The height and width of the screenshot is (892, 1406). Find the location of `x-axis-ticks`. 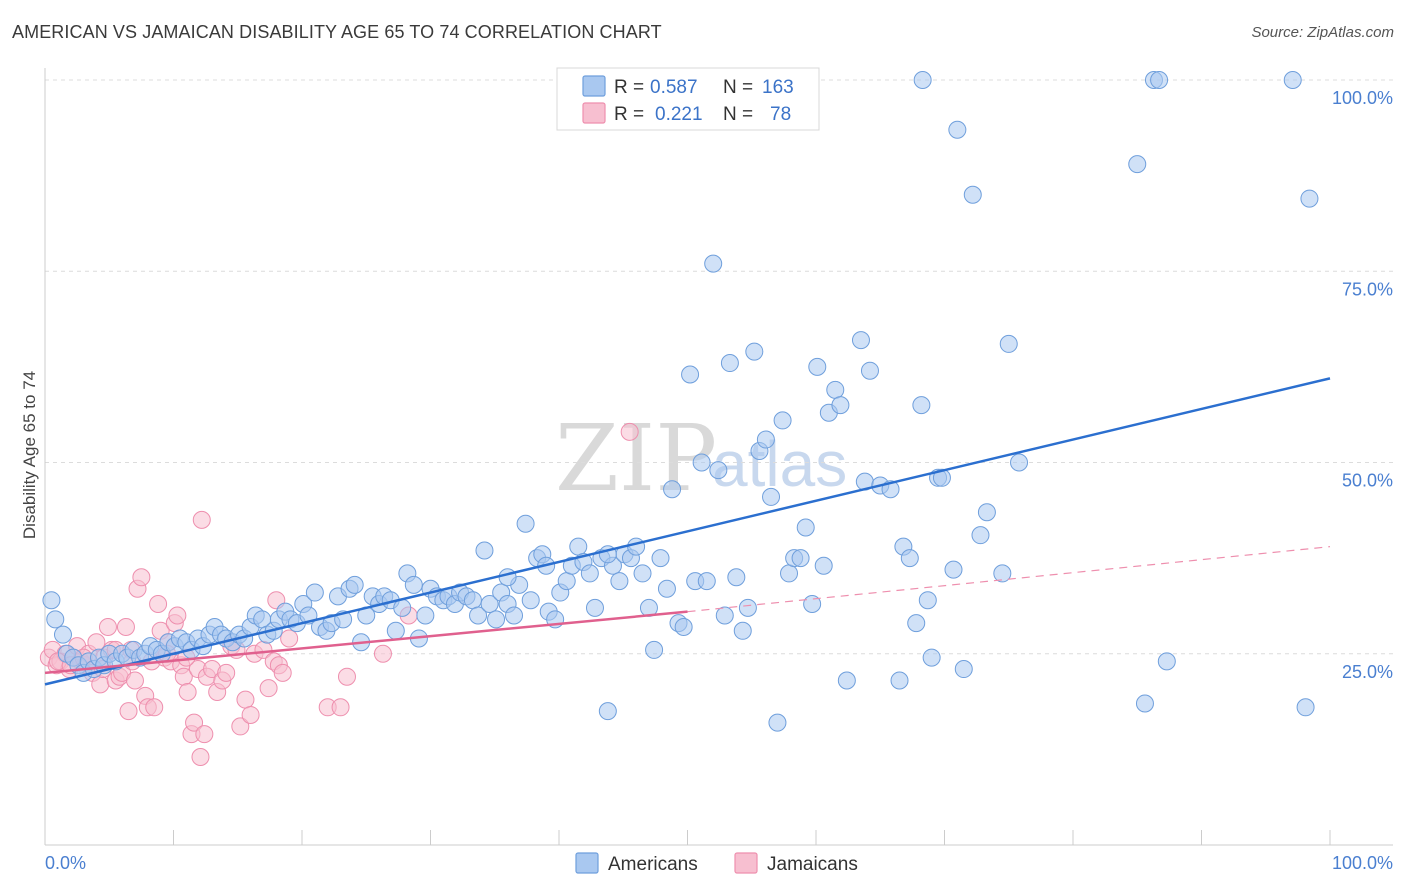

x-axis-ticks is located at coordinates (687, 837).